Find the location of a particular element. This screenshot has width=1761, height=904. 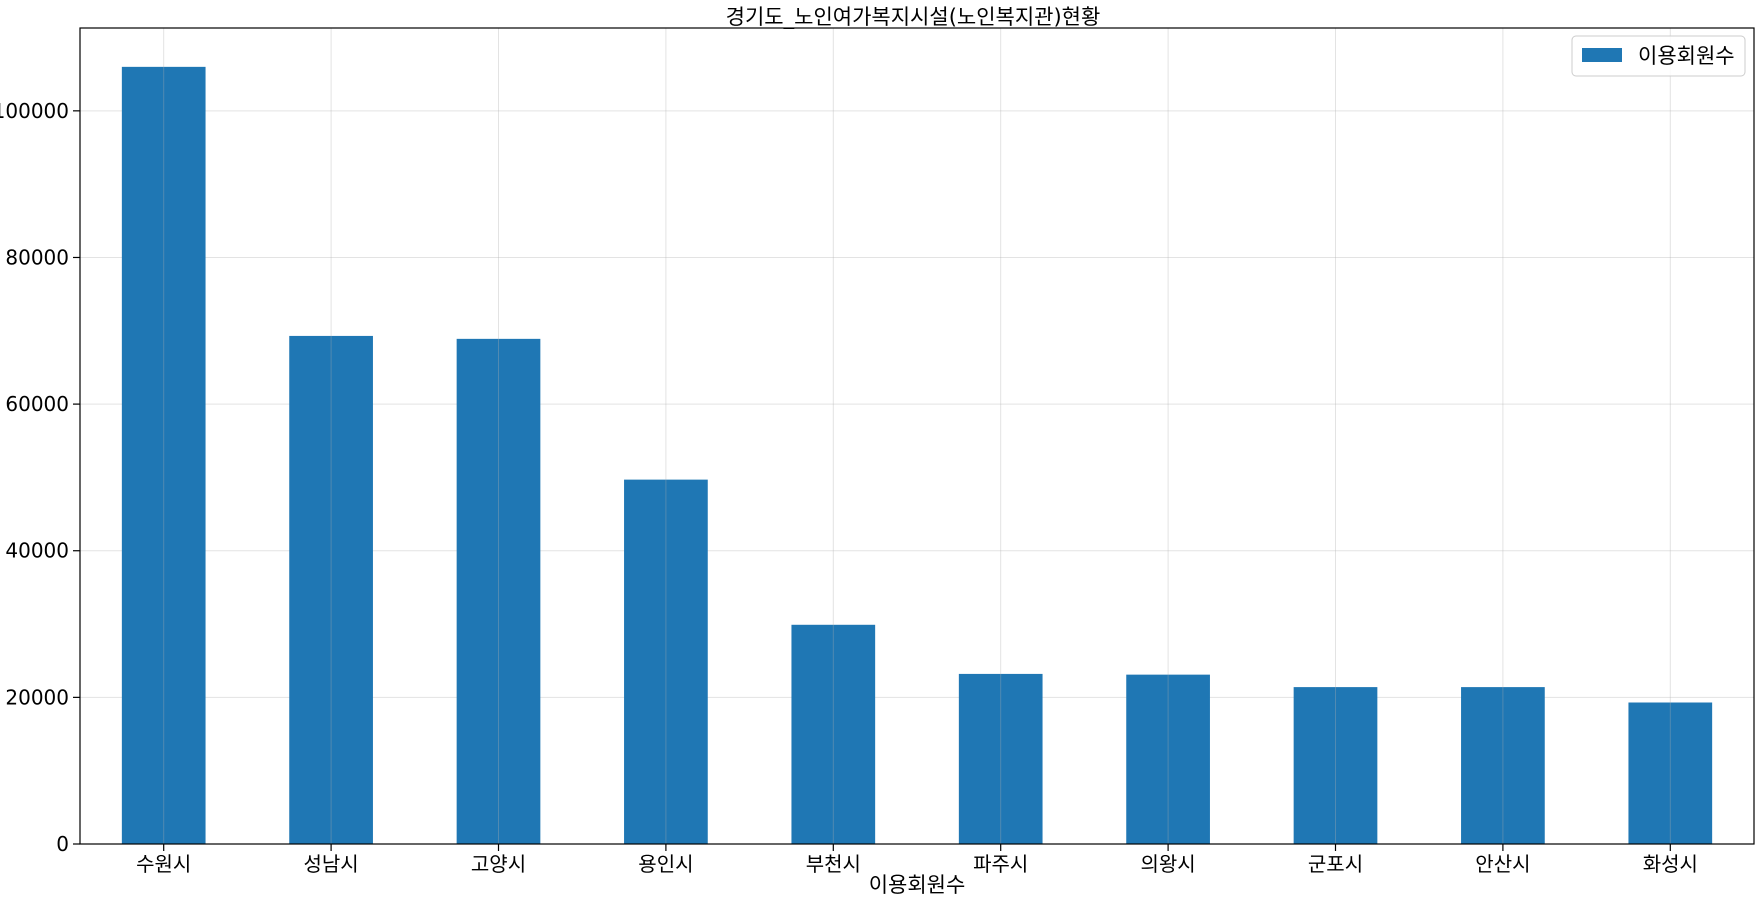

x-tick-label: 성남시 is located at coordinates (330, 864).